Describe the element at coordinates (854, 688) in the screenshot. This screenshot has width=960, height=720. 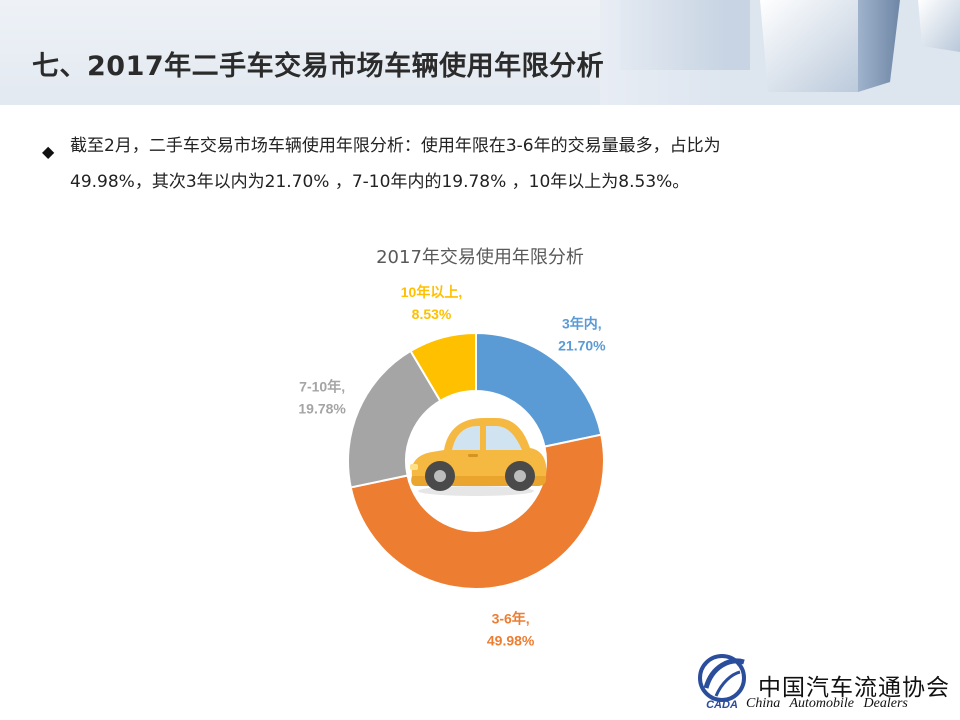
I see `org-name-cn: 中国汽车流通协会` at that location.